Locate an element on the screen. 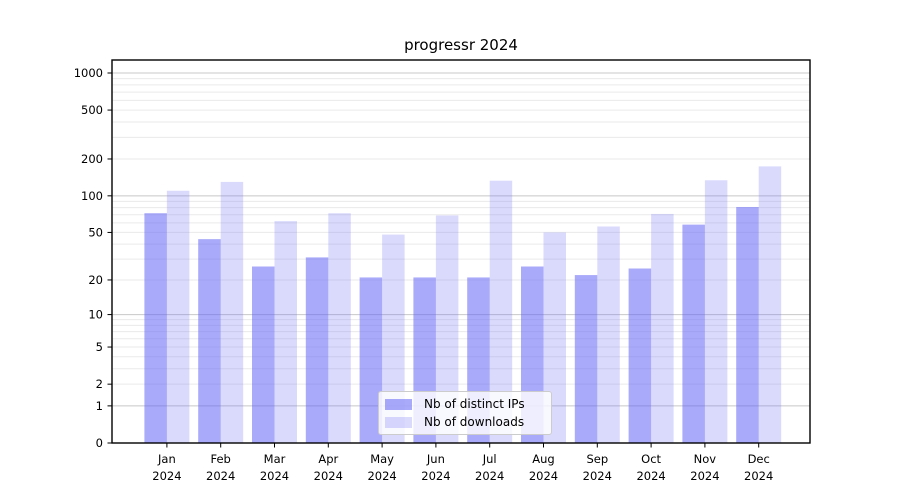  legend-label-distinct-ips: Nb of distinct IPs is located at coordinates (474, 404).